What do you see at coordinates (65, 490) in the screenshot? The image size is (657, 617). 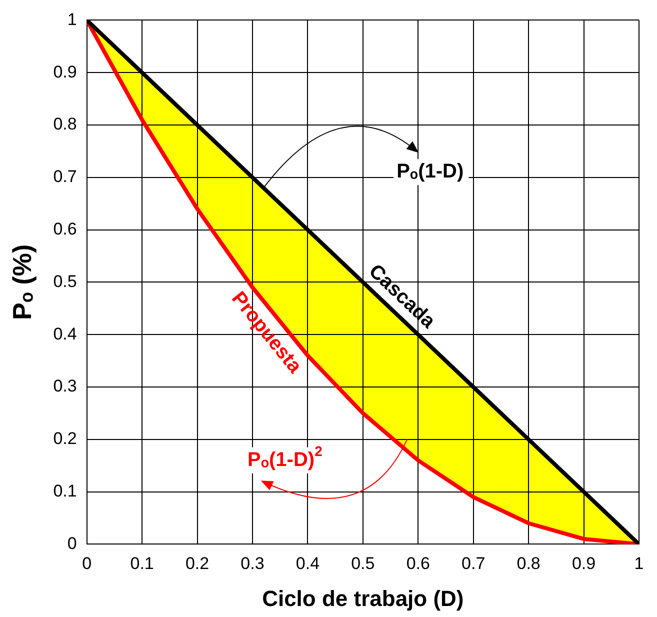 I see `y-tick-label: 0.1` at bounding box center [65, 490].